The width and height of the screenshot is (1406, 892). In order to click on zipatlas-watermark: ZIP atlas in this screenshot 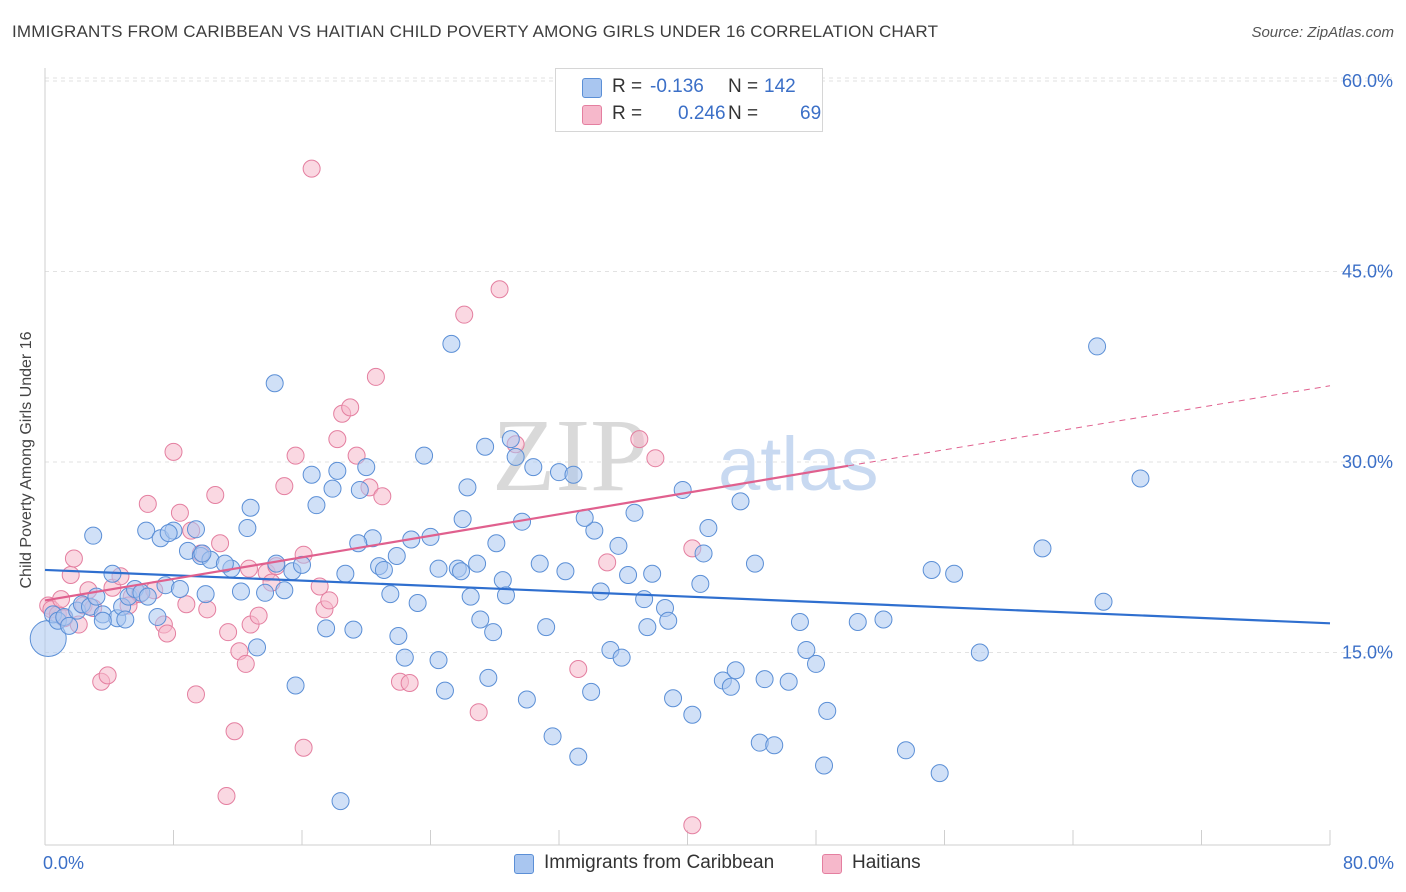, I will do `click(685, 455)`.